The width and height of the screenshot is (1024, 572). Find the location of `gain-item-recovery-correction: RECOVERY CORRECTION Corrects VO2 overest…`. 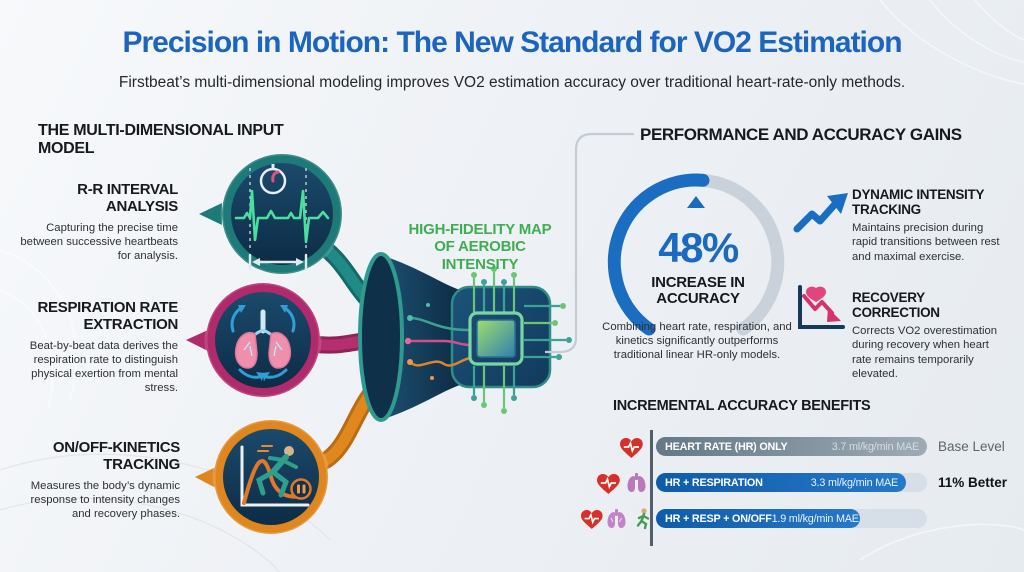

gain-item-recovery-correction: RECOVERY CORRECTION Corrects VO2 overest… is located at coordinates (928, 335).